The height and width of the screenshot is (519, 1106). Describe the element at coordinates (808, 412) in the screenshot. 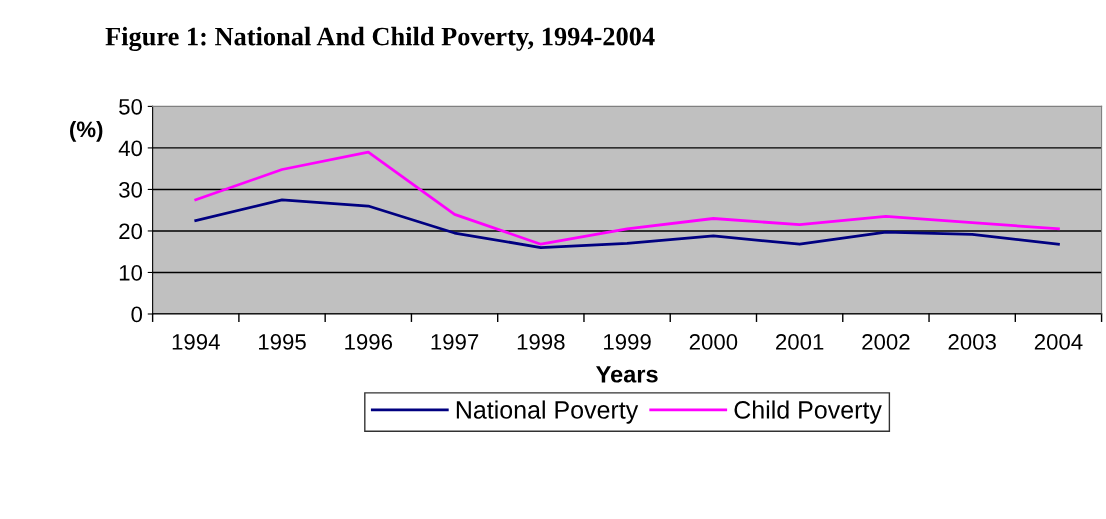

I see `legend-label: Child Poverty` at that location.